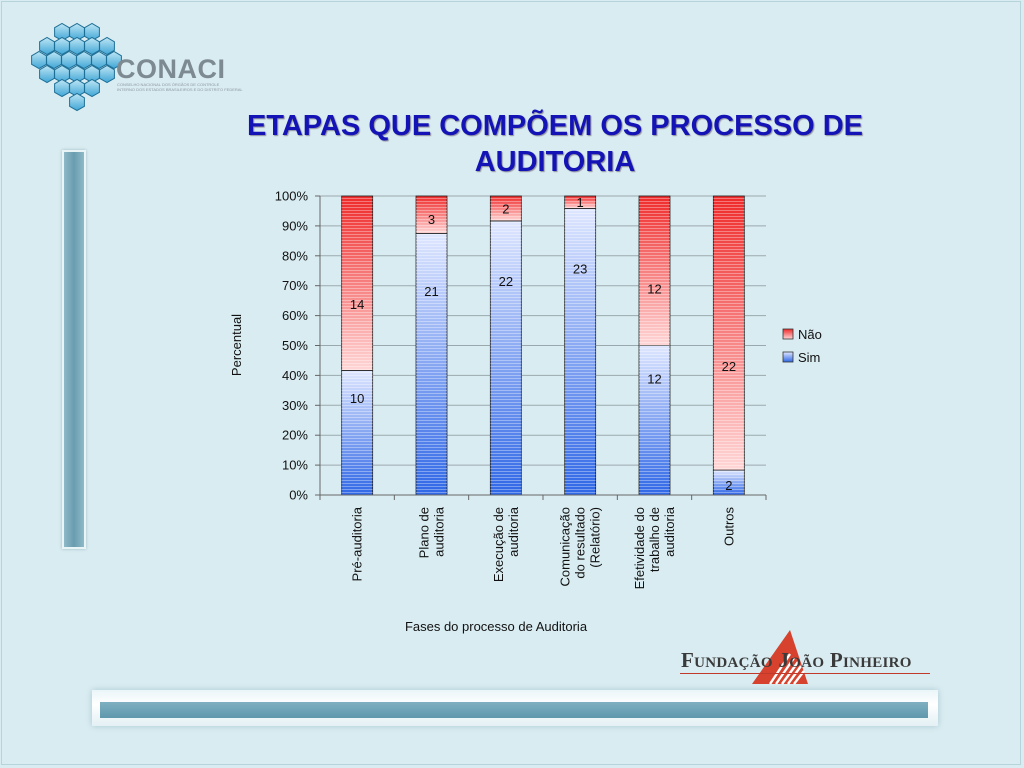  What do you see at coordinates (580, 268) in the screenshot?
I see `data-label-sim: 23` at bounding box center [580, 268].